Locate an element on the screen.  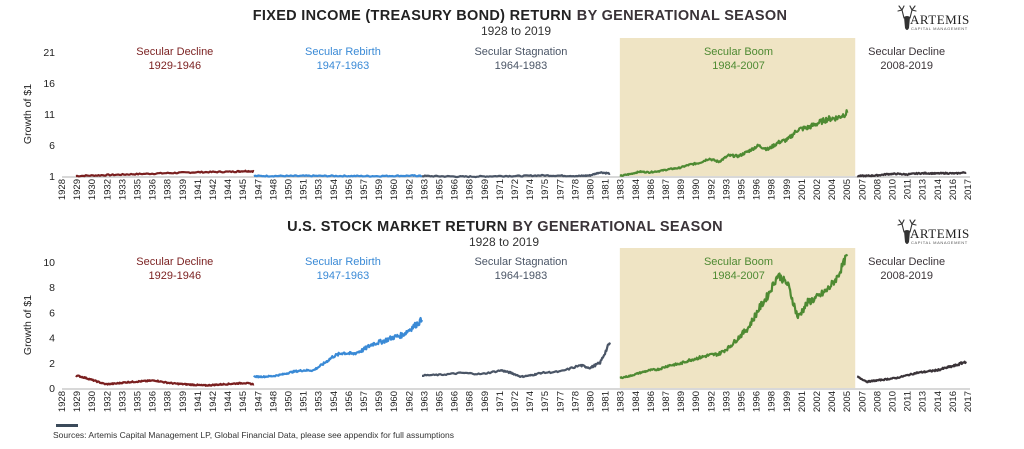
x-tick-label: 2008 is located at coordinates (877, 189).